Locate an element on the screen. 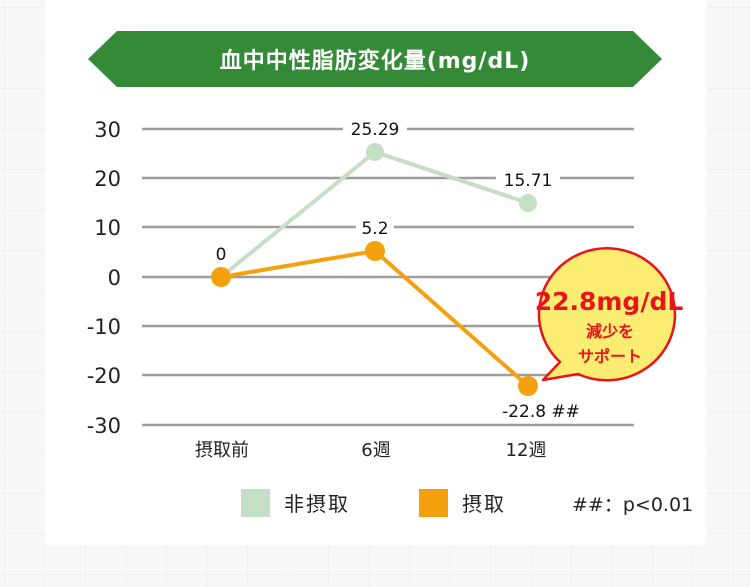 The width and height of the screenshot is (750, 587). legend-swatch-non-intake is located at coordinates (255, 502).